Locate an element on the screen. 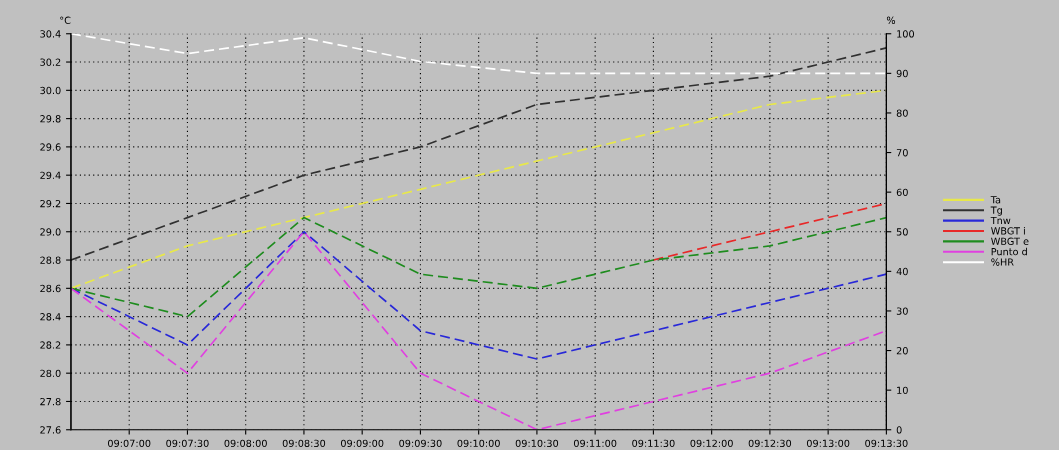 This screenshot has height=450, width=1059. y-tick-label: 27.8 is located at coordinates (50, 401).